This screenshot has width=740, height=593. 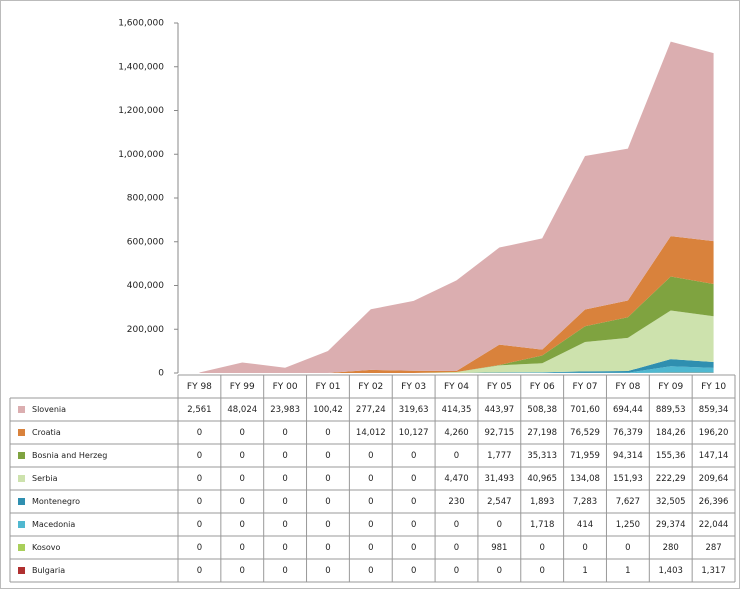 I want to click on x-tick-label: FY 07, so click(x=585, y=387).